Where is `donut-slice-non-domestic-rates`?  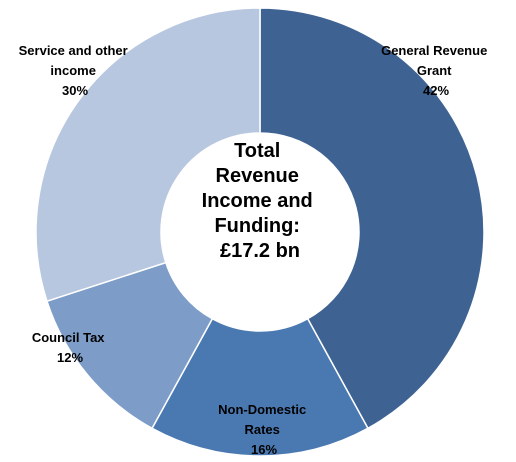 donut-slice-non-domestic-rates is located at coordinates (260, 387).